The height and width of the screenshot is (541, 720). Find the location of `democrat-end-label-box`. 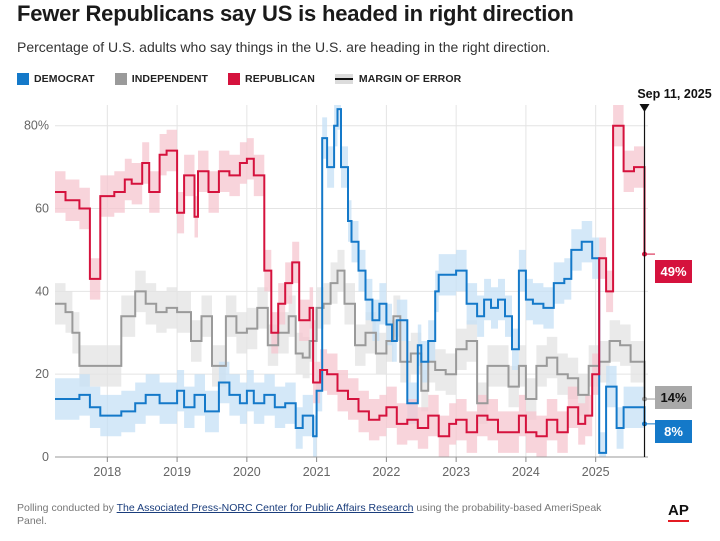

democrat-end-label-box is located at coordinates (673, 431).